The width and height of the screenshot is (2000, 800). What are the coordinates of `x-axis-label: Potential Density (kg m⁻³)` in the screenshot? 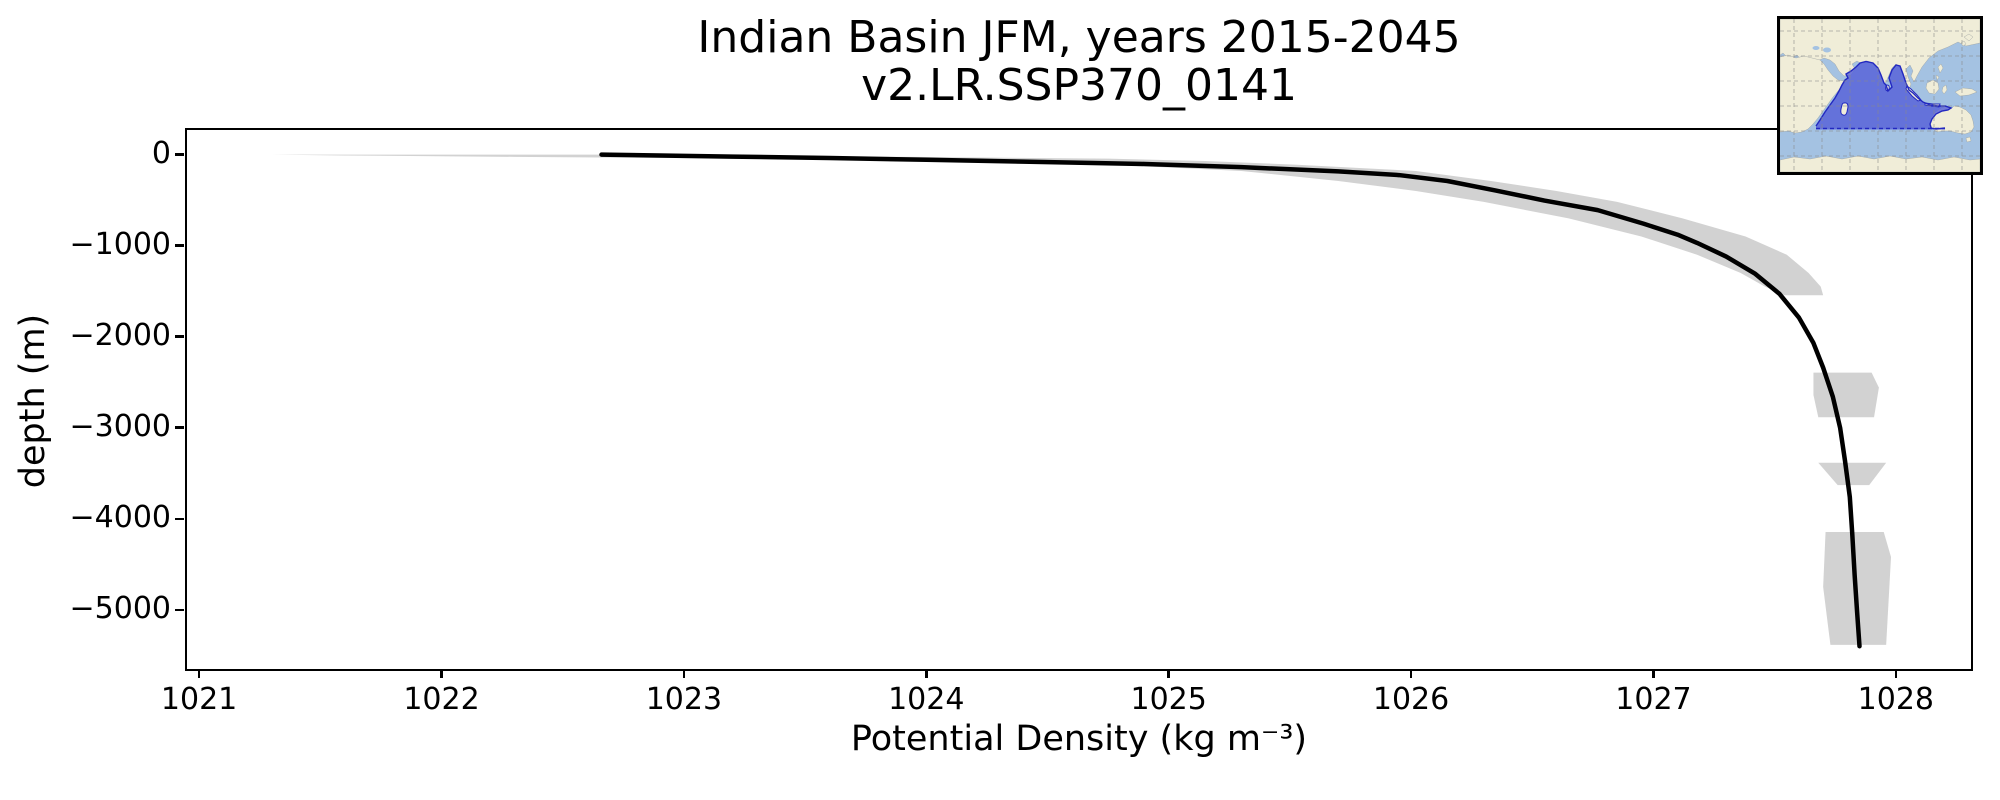 It's located at (1079, 739).